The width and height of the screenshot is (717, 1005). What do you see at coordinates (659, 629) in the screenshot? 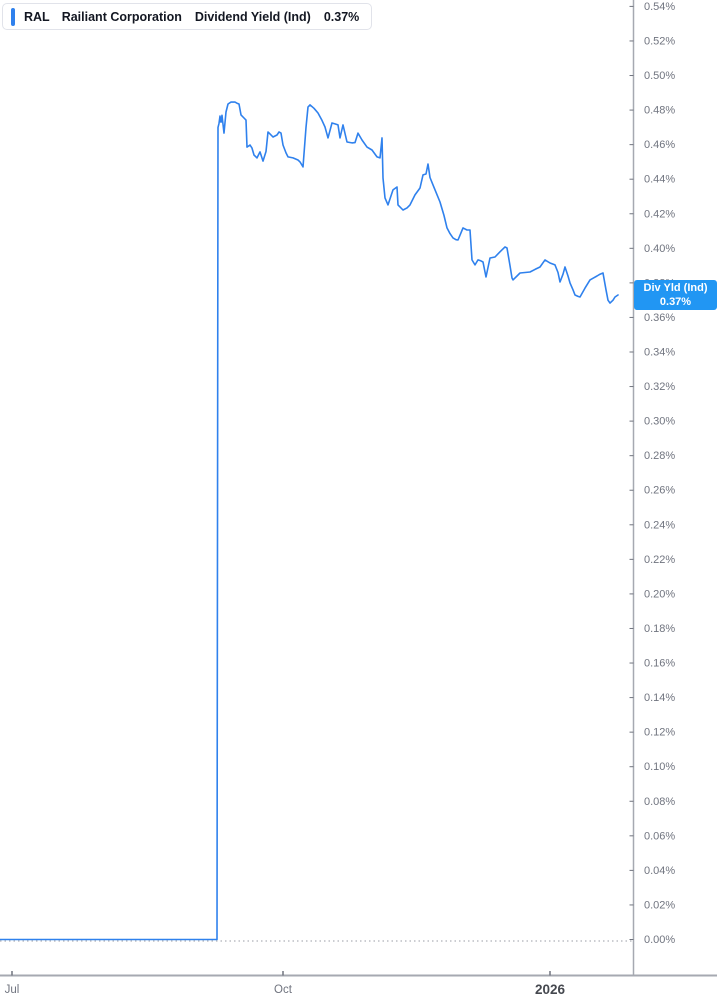
I see `y-tick-label: 0.18%` at bounding box center [659, 629].